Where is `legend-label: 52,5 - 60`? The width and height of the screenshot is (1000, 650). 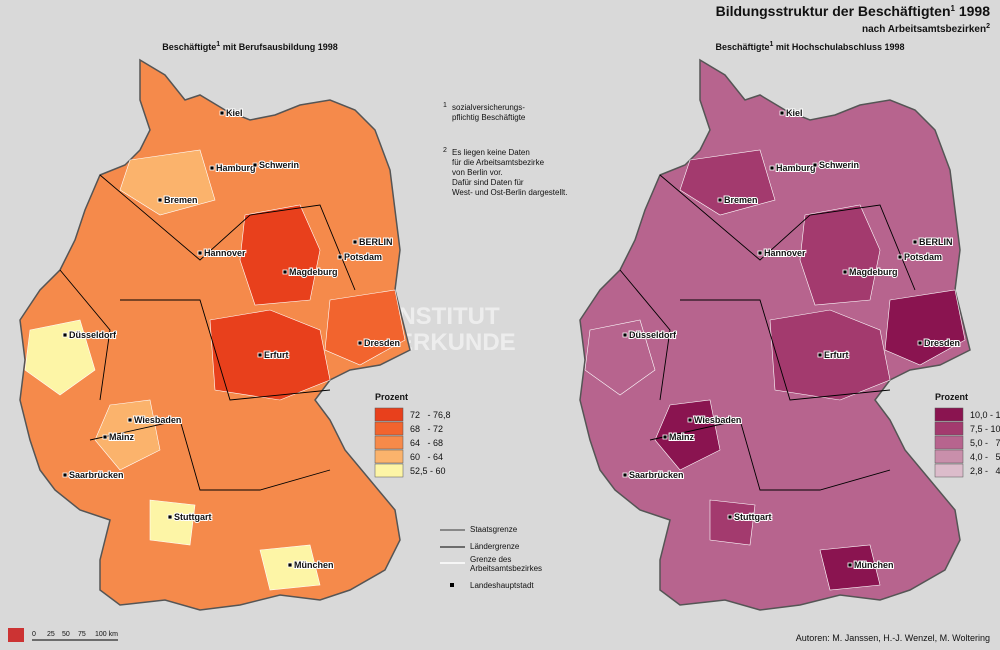 legend-label: 52,5 - 60 is located at coordinates (428, 471).